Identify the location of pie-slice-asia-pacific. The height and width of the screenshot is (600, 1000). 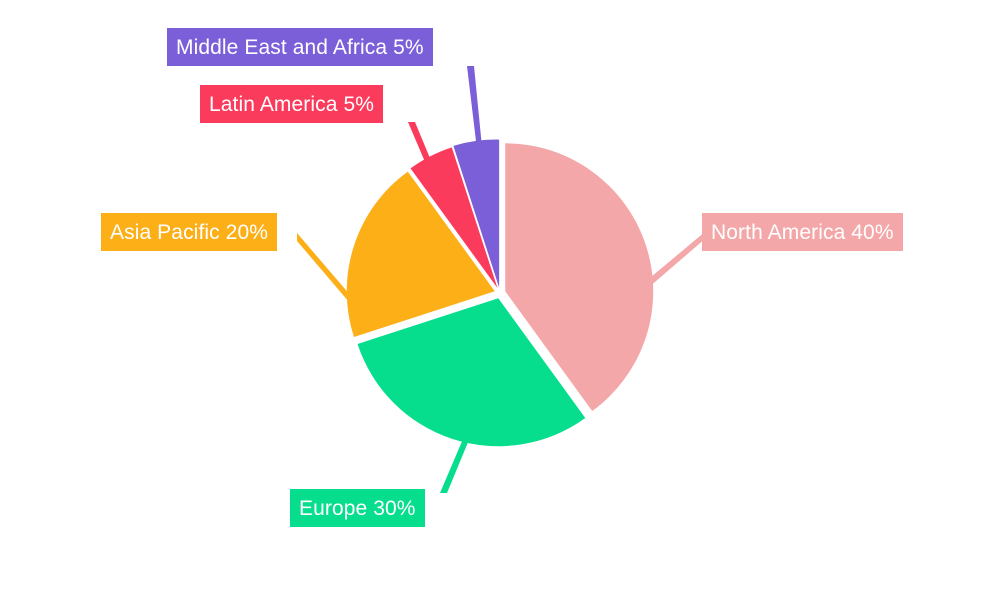
(420, 254).